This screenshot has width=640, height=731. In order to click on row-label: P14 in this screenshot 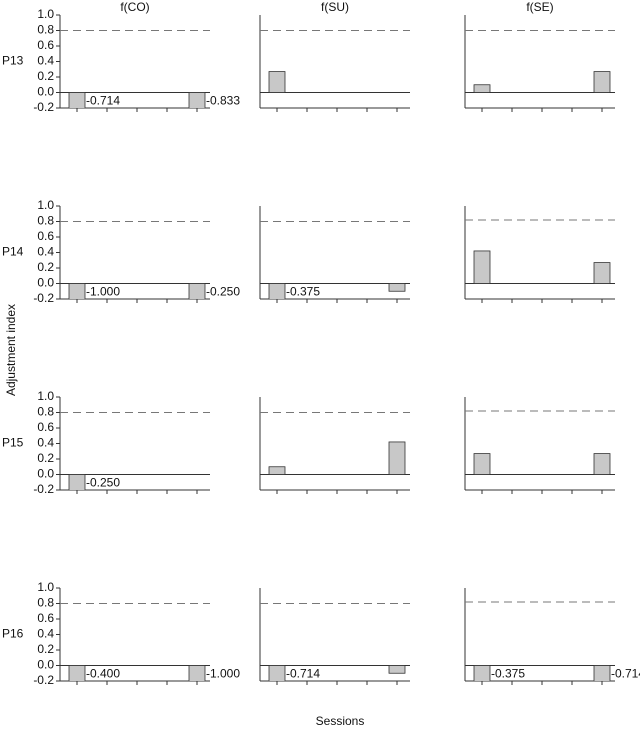, I will do `click(13, 252)`.